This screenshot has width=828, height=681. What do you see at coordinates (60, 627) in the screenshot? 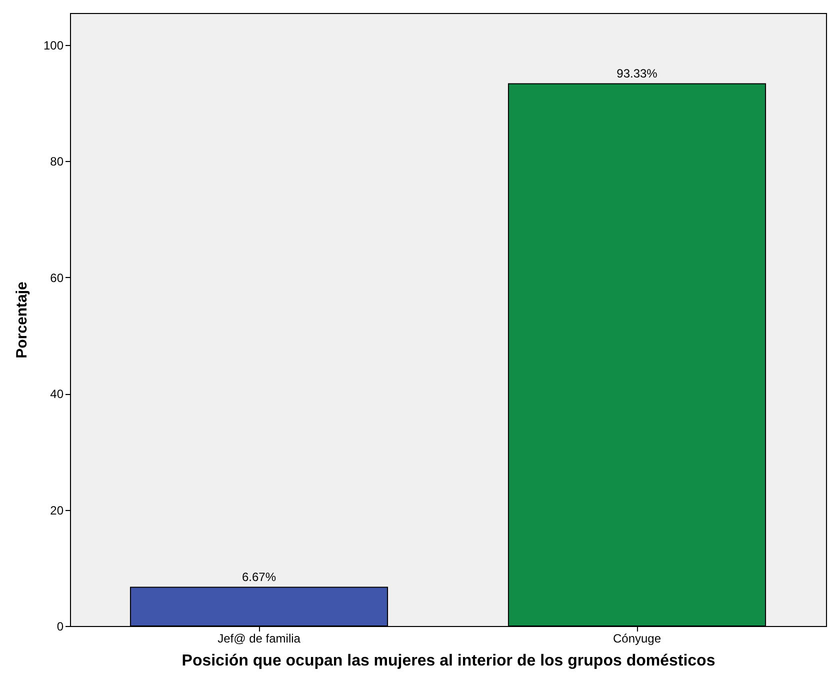
I see `y-tick-label: 0` at bounding box center [60, 627].